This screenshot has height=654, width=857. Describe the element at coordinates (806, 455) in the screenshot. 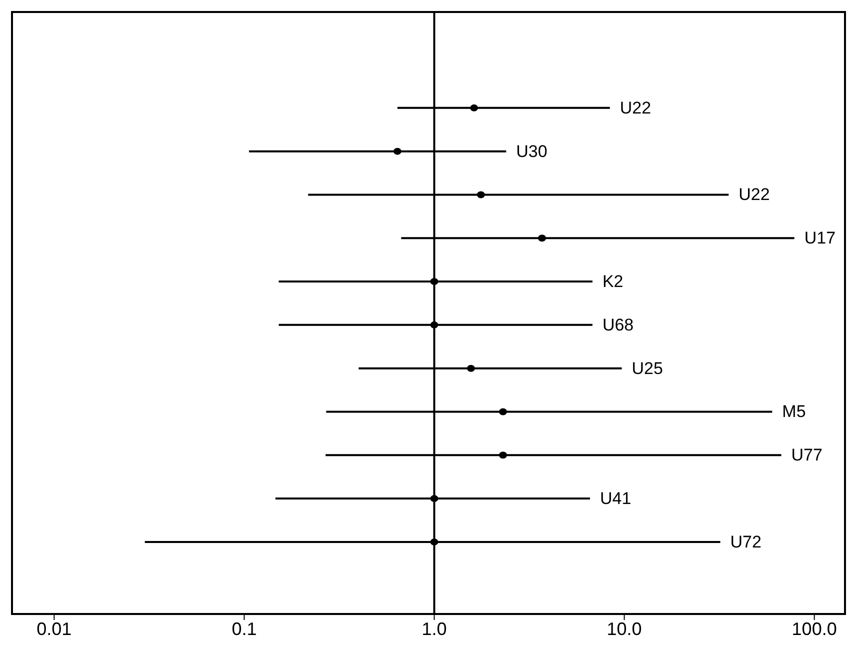

I see `y-tick-label: U77` at that location.